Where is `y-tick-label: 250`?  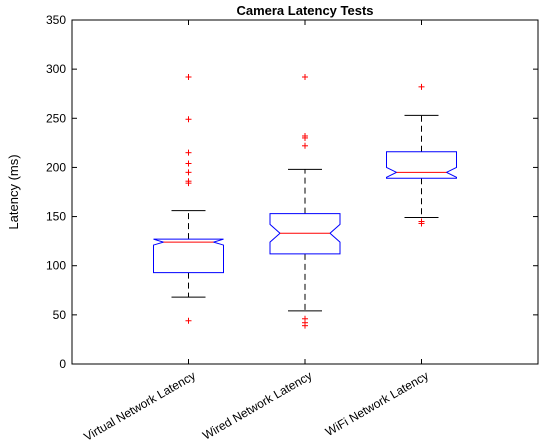
y-tick-label: 250 is located at coordinates (56, 118).